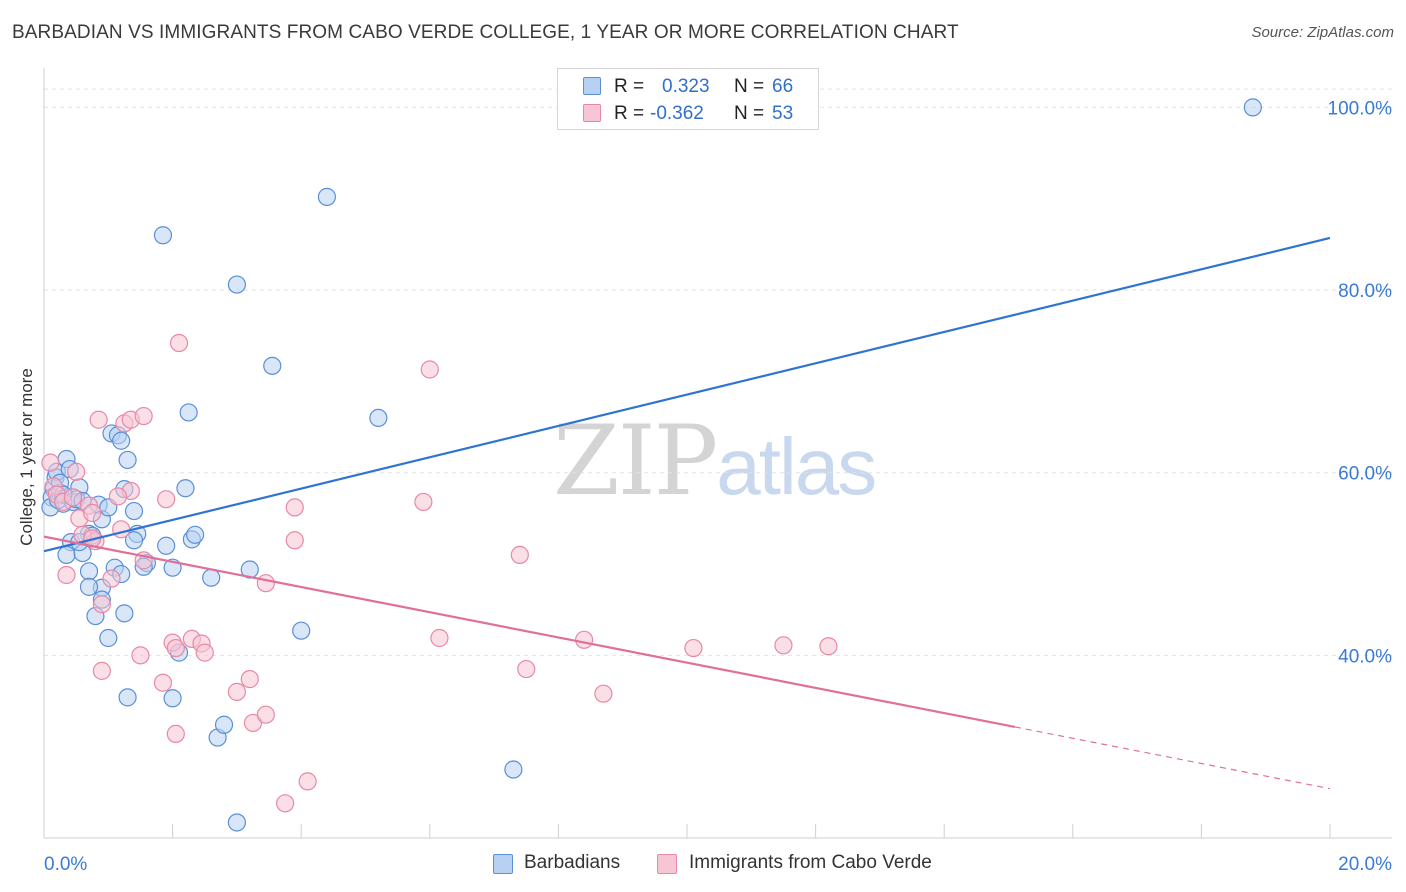 Image resolution: width=1406 pixels, height=892 pixels. What do you see at coordinates (1365, 864) in the screenshot?
I see `x-tick-label-max: 20.0%` at bounding box center [1365, 864].